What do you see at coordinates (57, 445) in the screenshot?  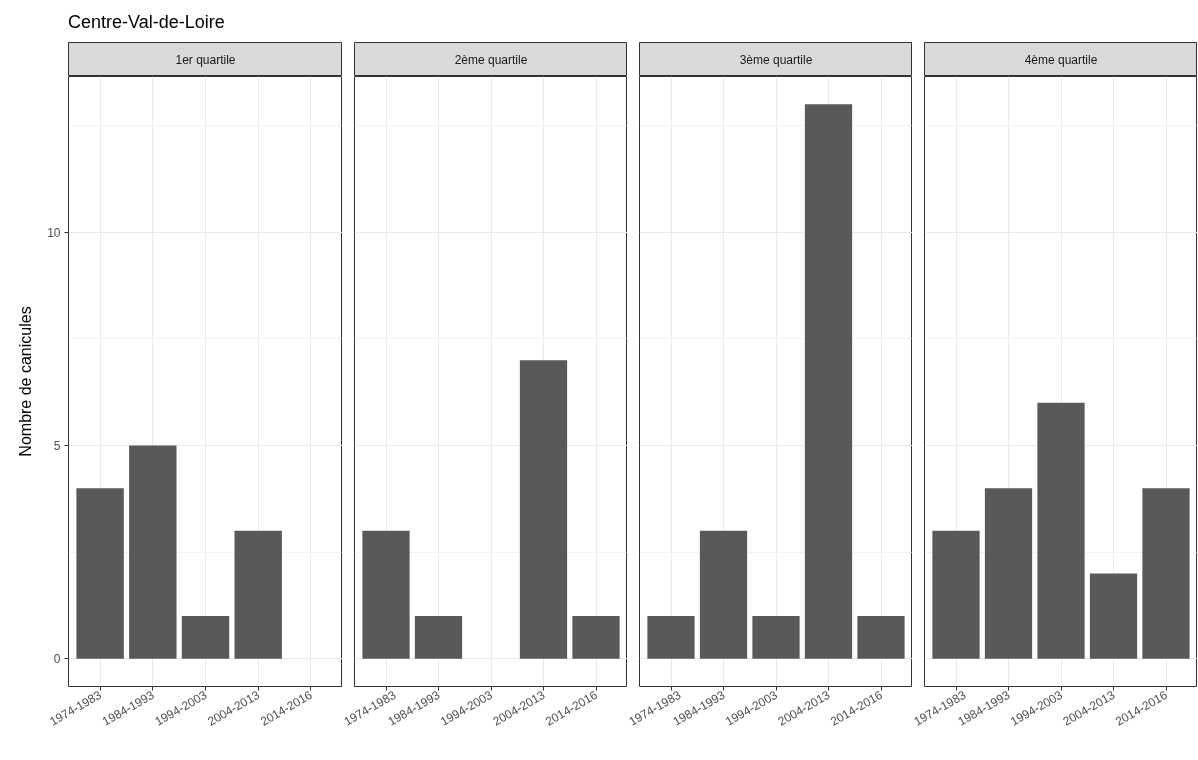 I see `y-tick-label: 5` at bounding box center [57, 445].